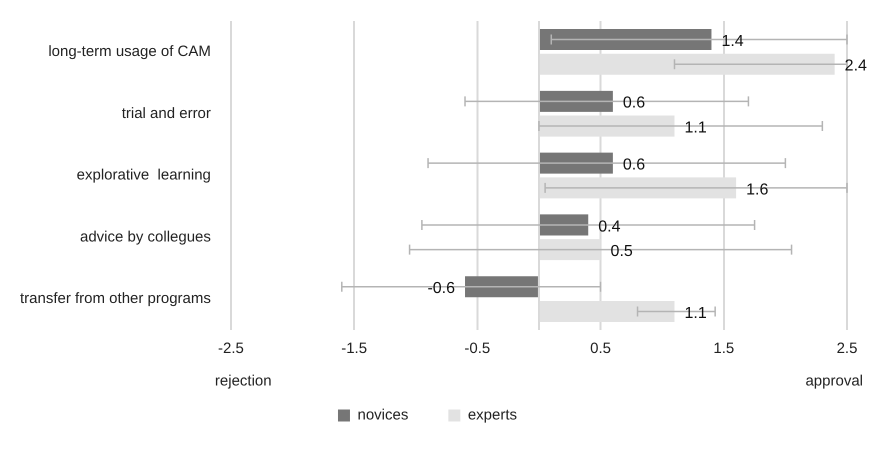 The height and width of the screenshot is (459, 871). I want to click on y-tick-label: explorative learning, so click(143, 175).